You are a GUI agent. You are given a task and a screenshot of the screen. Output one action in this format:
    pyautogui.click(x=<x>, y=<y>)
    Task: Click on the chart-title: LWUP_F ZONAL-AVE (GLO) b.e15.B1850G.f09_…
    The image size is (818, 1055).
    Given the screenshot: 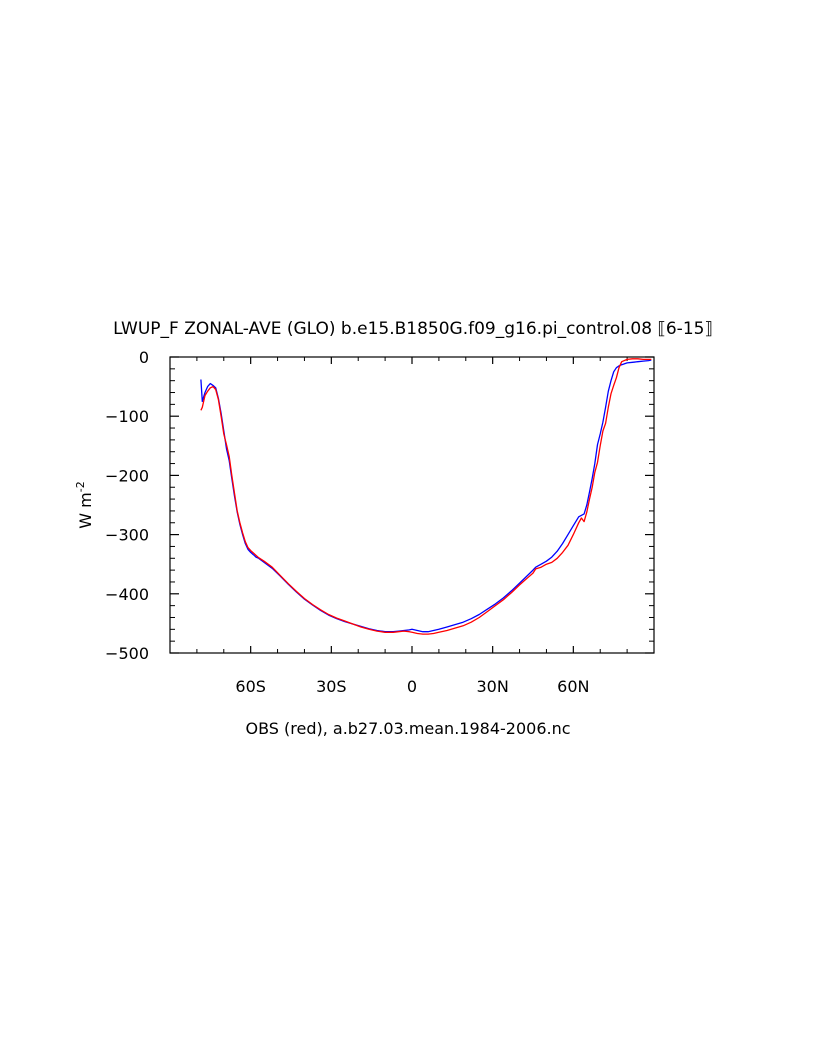 What is the action you would take?
    pyautogui.click(x=413, y=329)
    